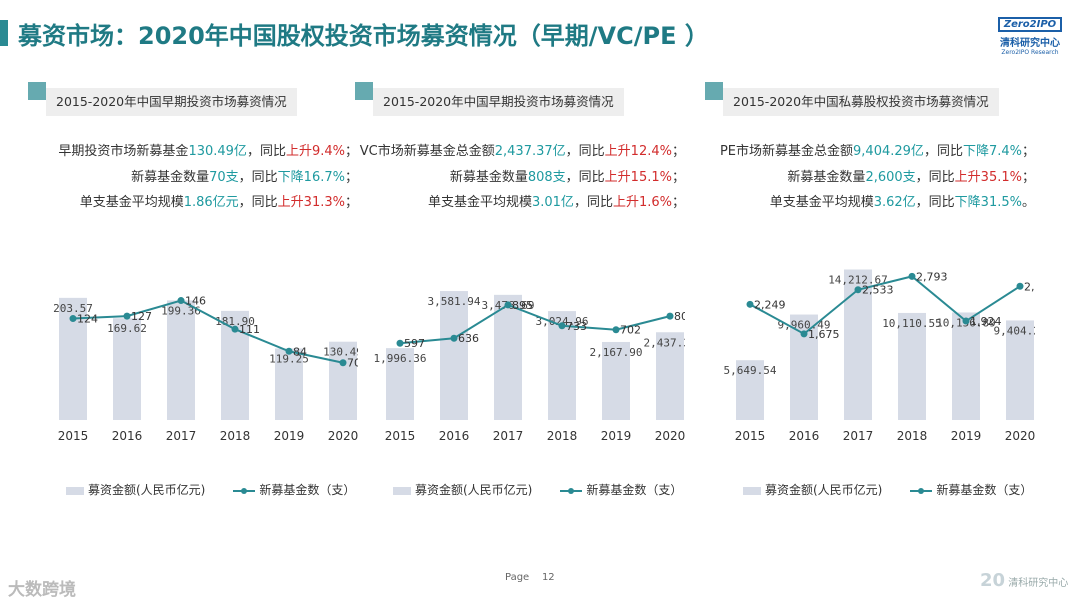  I want to click on summary-segment: 130.49亿, so click(217, 151).